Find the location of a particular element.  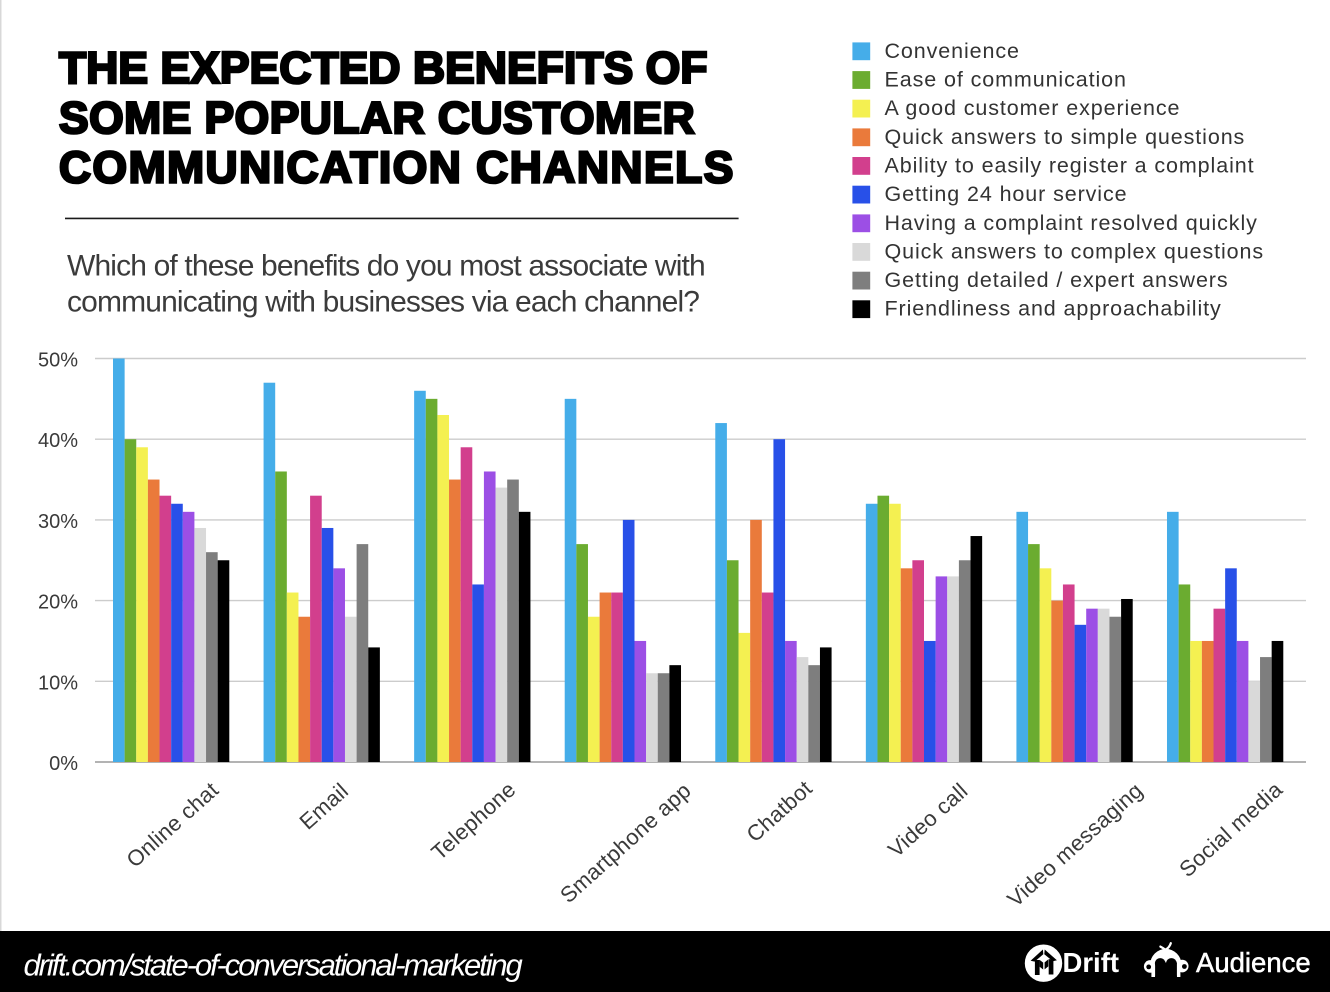

svg-text: 20% is located at coordinates (58, 603).